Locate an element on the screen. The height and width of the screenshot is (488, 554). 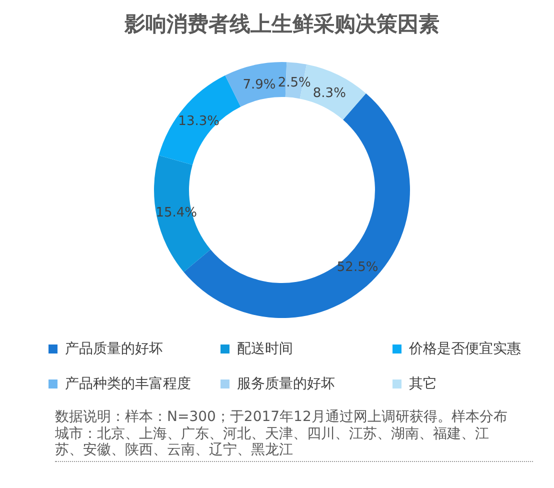
legend-label: 服务质量的好坏 is located at coordinates (286, 384).